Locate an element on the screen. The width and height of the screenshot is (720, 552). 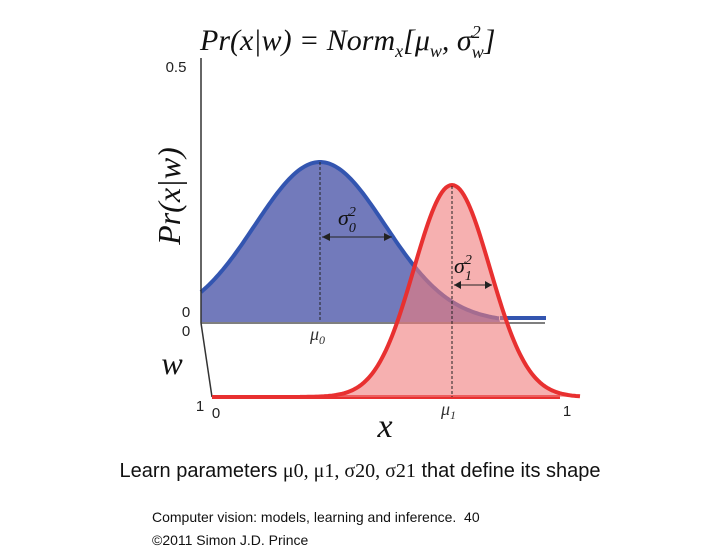
eq-part: , σ is located at coordinates (457, 40).